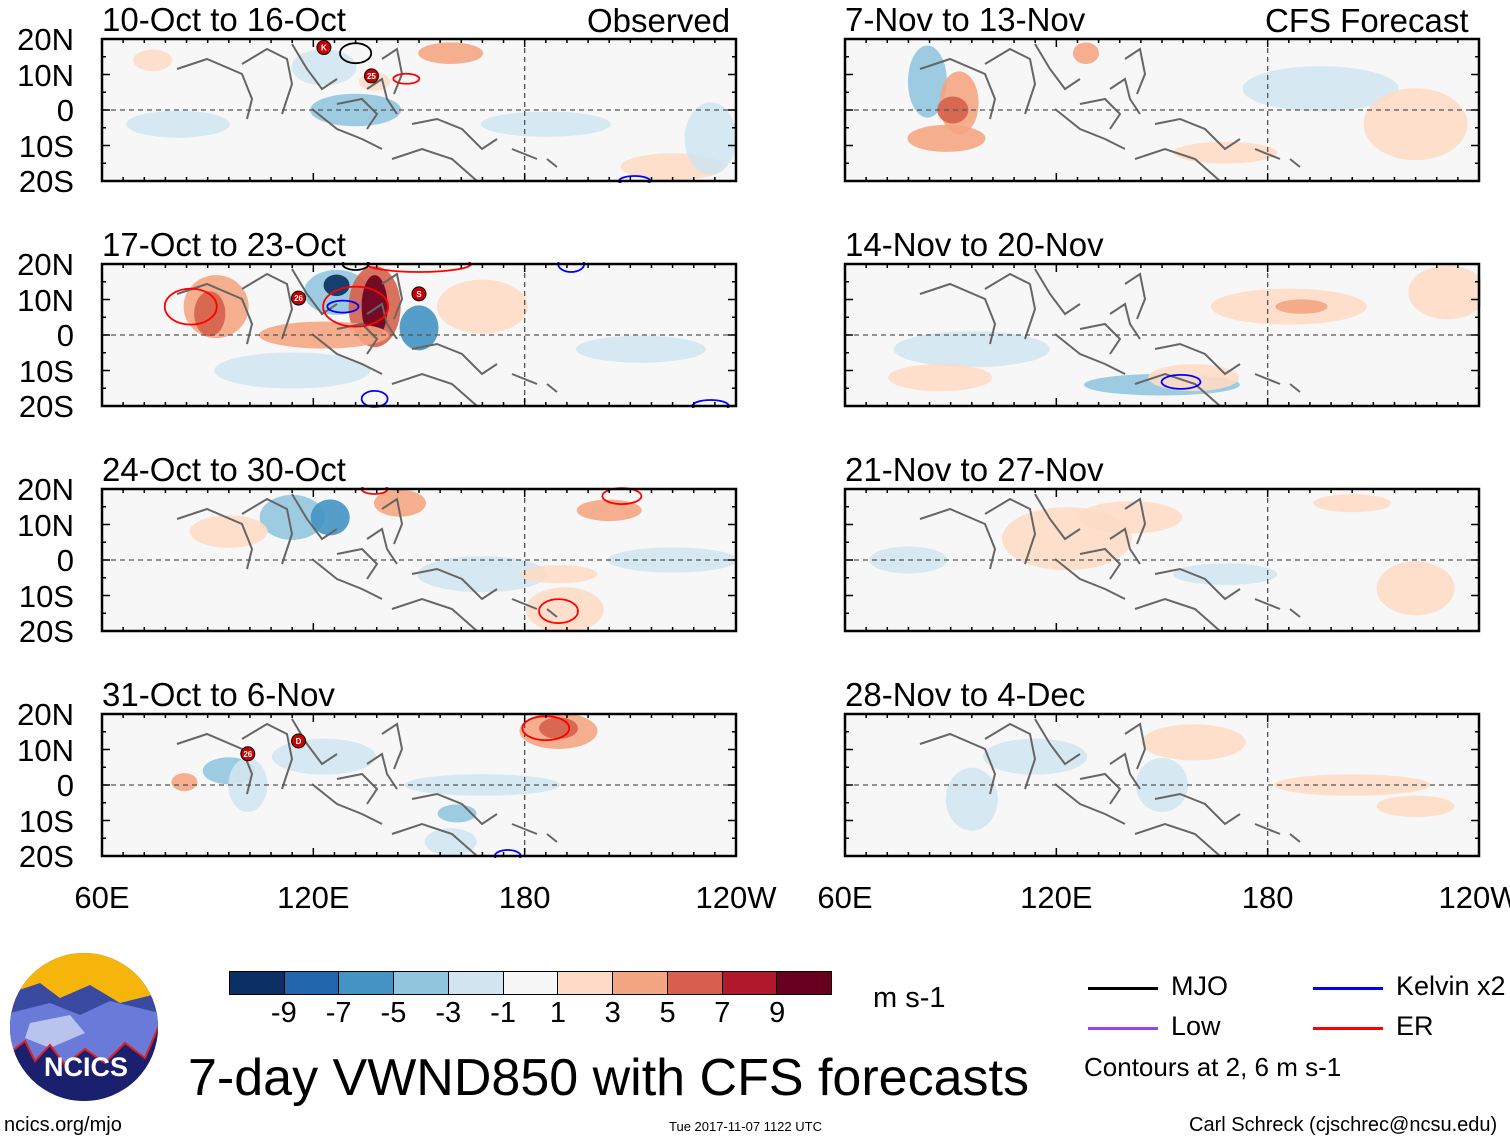  I want to click on storm-label: 25, so click(371, 76).